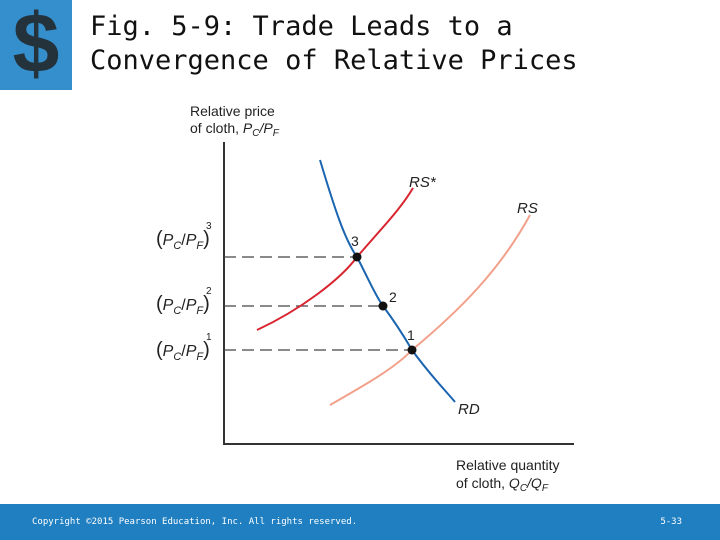 The image size is (720, 540). I want to click on point-2-label: 2, so click(393, 297).